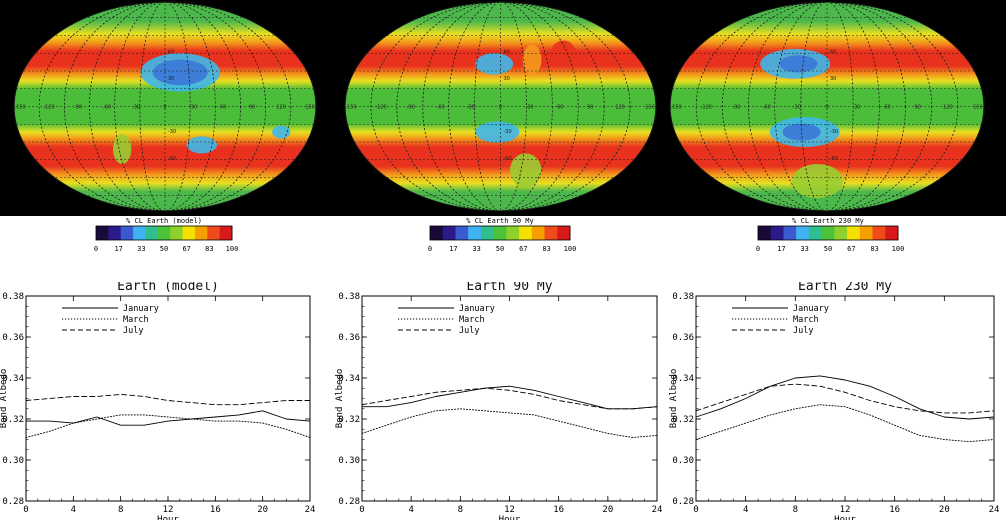  I want to click on cloud-map-model: 60 30 -30 -60 -150 -120 -90 -60 -30 0 30 60 90 120 150, so click(165, 106).